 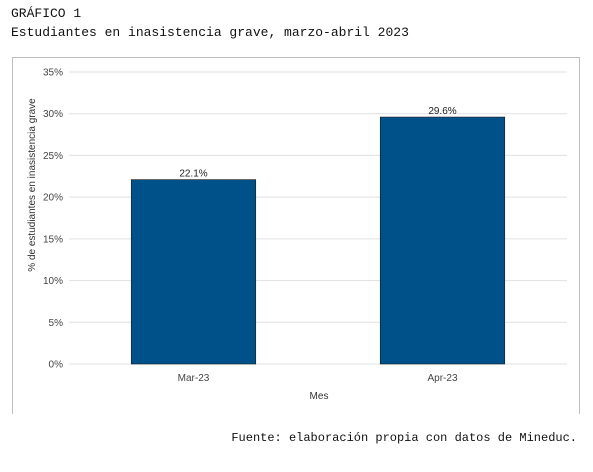 What do you see at coordinates (442, 111) in the screenshot?
I see `data-label: 29.6%` at bounding box center [442, 111].